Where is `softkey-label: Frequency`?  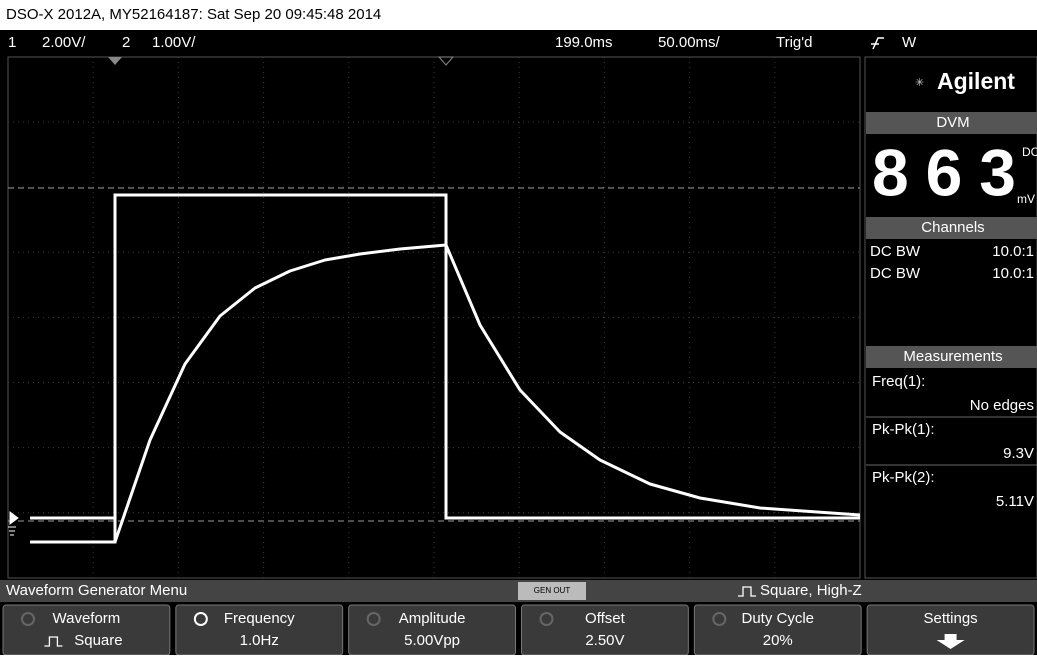 softkey-label: Frequency is located at coordinates (259, 618).